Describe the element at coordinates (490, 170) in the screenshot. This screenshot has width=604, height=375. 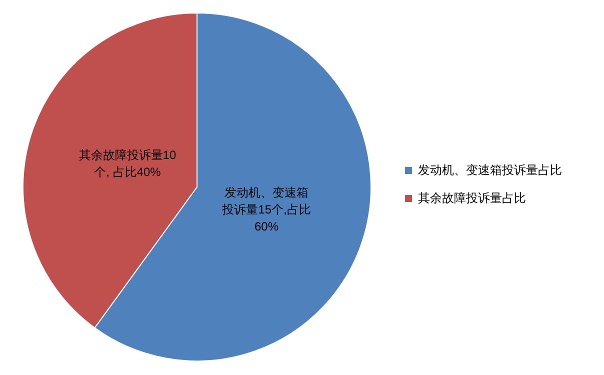
I see `legend-label: 发动机、变速箱投诉量占比` at that location.